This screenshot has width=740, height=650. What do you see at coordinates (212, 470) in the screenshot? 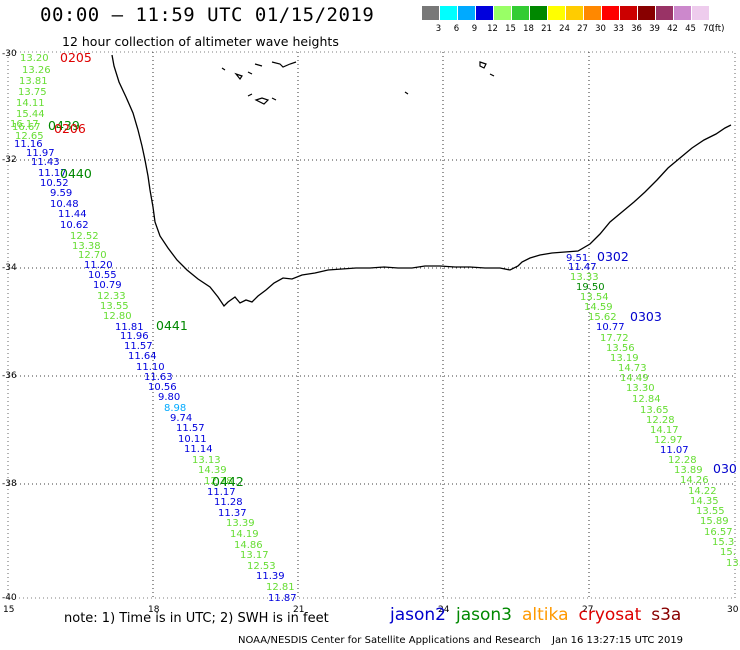
I see `swh-reading: 14.39` at bounding box center [212, 470].